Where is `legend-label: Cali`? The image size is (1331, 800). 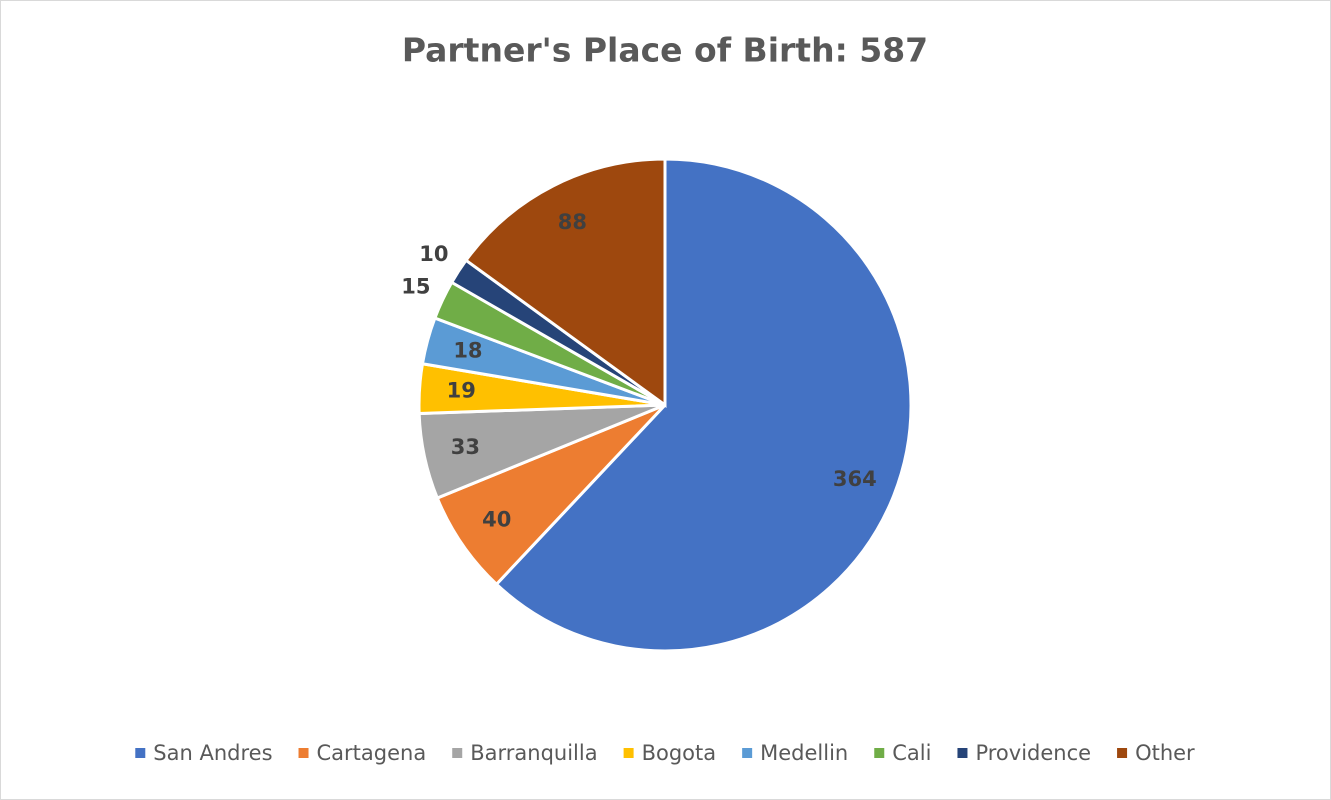
legend-label: Cali is located at coordinates (911, 753).